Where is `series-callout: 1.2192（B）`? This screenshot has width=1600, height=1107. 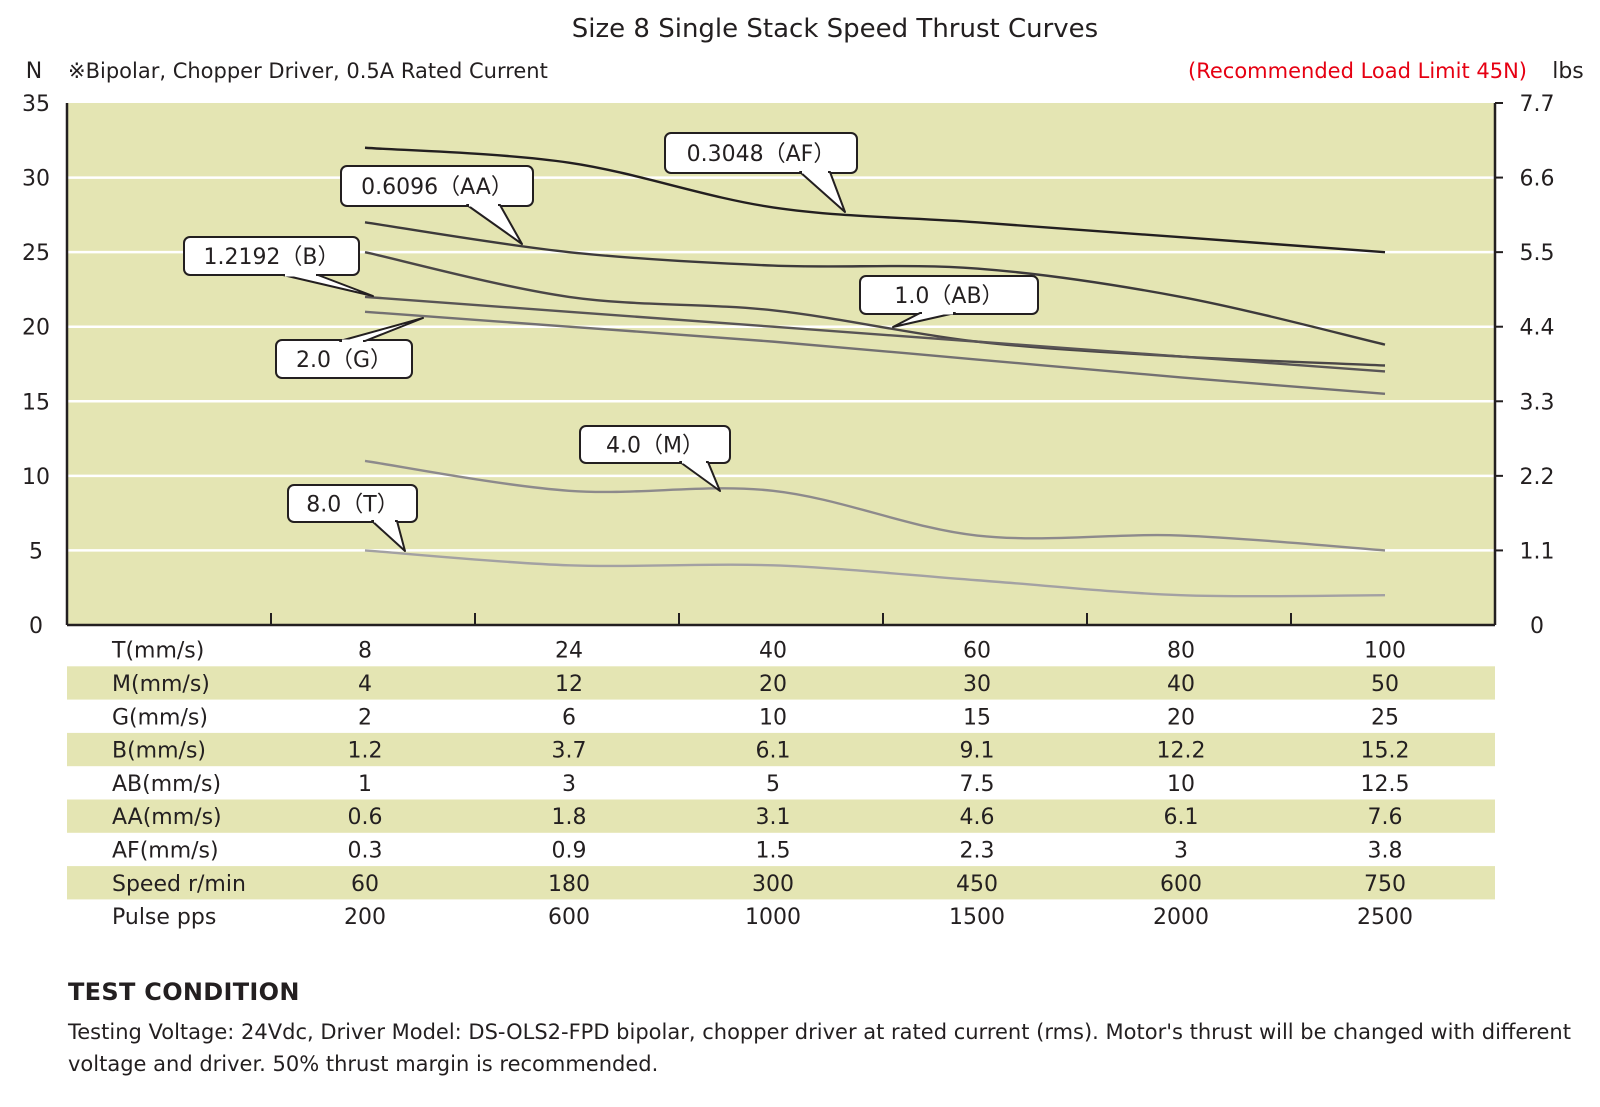
series-callout: 1.2192（B） is located at coordinates (278, 266).